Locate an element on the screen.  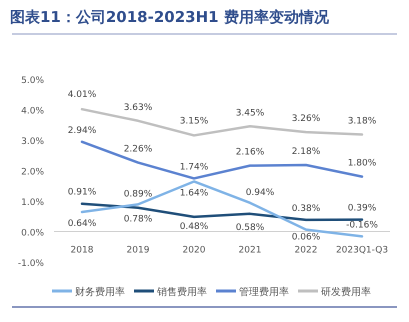
legend-label: 研发费用率 is located at coordinates (346, 292).